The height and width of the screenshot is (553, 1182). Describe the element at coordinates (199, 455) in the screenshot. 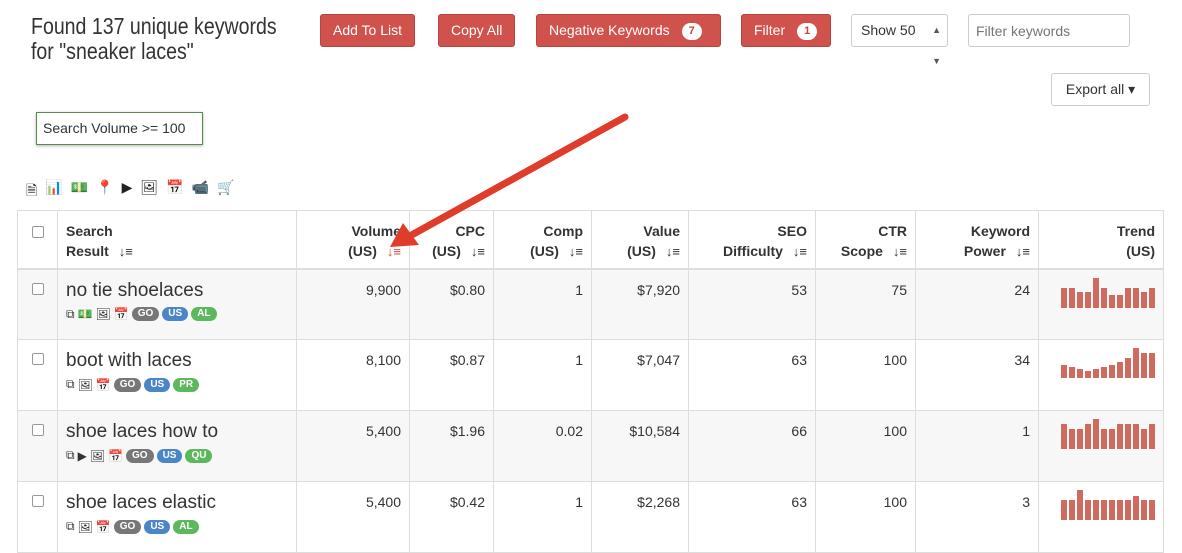

I see `tag-badge: QU` at that location.